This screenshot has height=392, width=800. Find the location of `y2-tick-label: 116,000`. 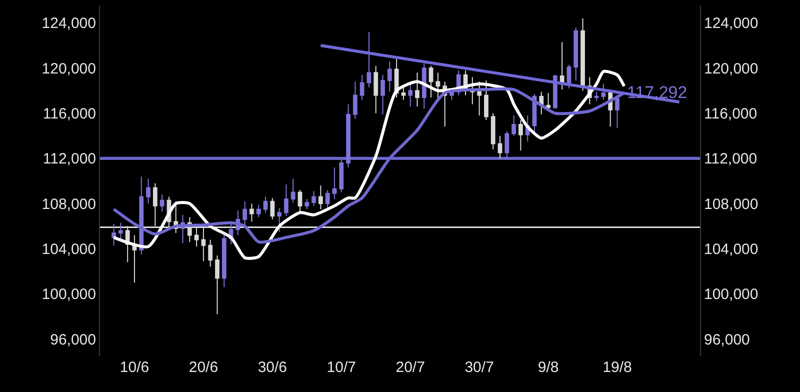

y2-tick-label: 116,000 is located at coordinates (731, 114).